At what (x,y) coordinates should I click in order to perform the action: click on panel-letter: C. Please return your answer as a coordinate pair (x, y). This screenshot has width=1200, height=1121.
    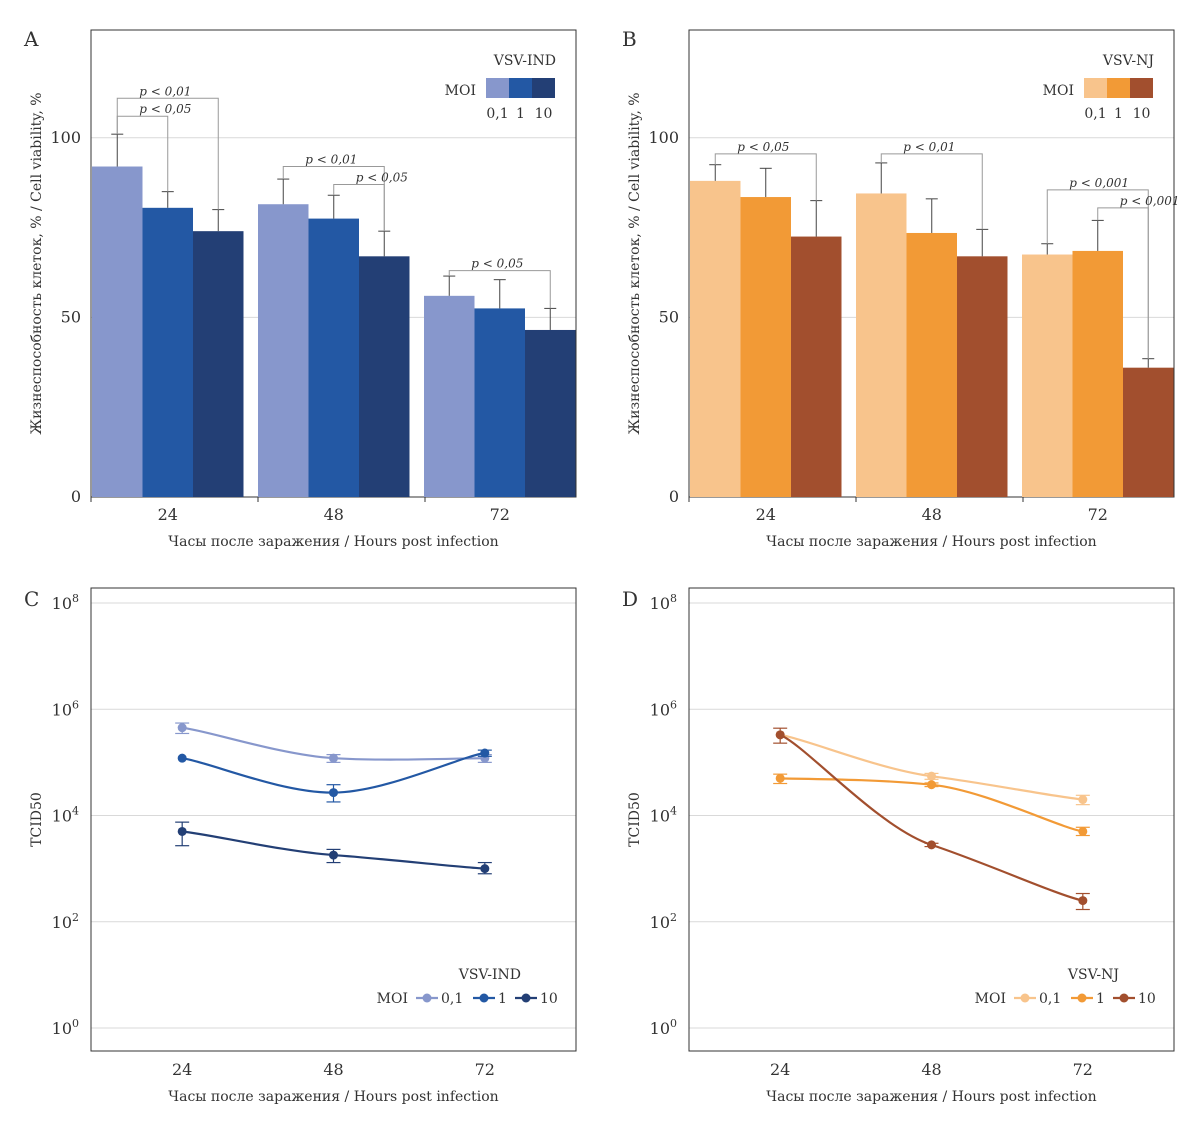
    Looking at the image, I should click on (31, 599).